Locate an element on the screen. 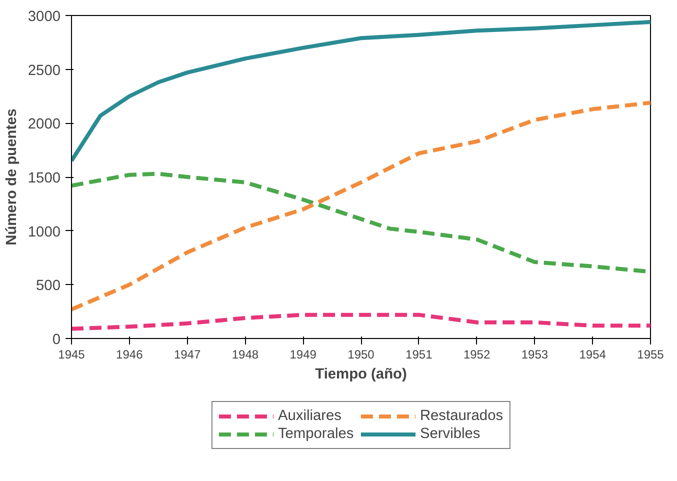 This screenshot has width=677, height=481. x-tick-label: 1945 is located at coordinates (72, 355).